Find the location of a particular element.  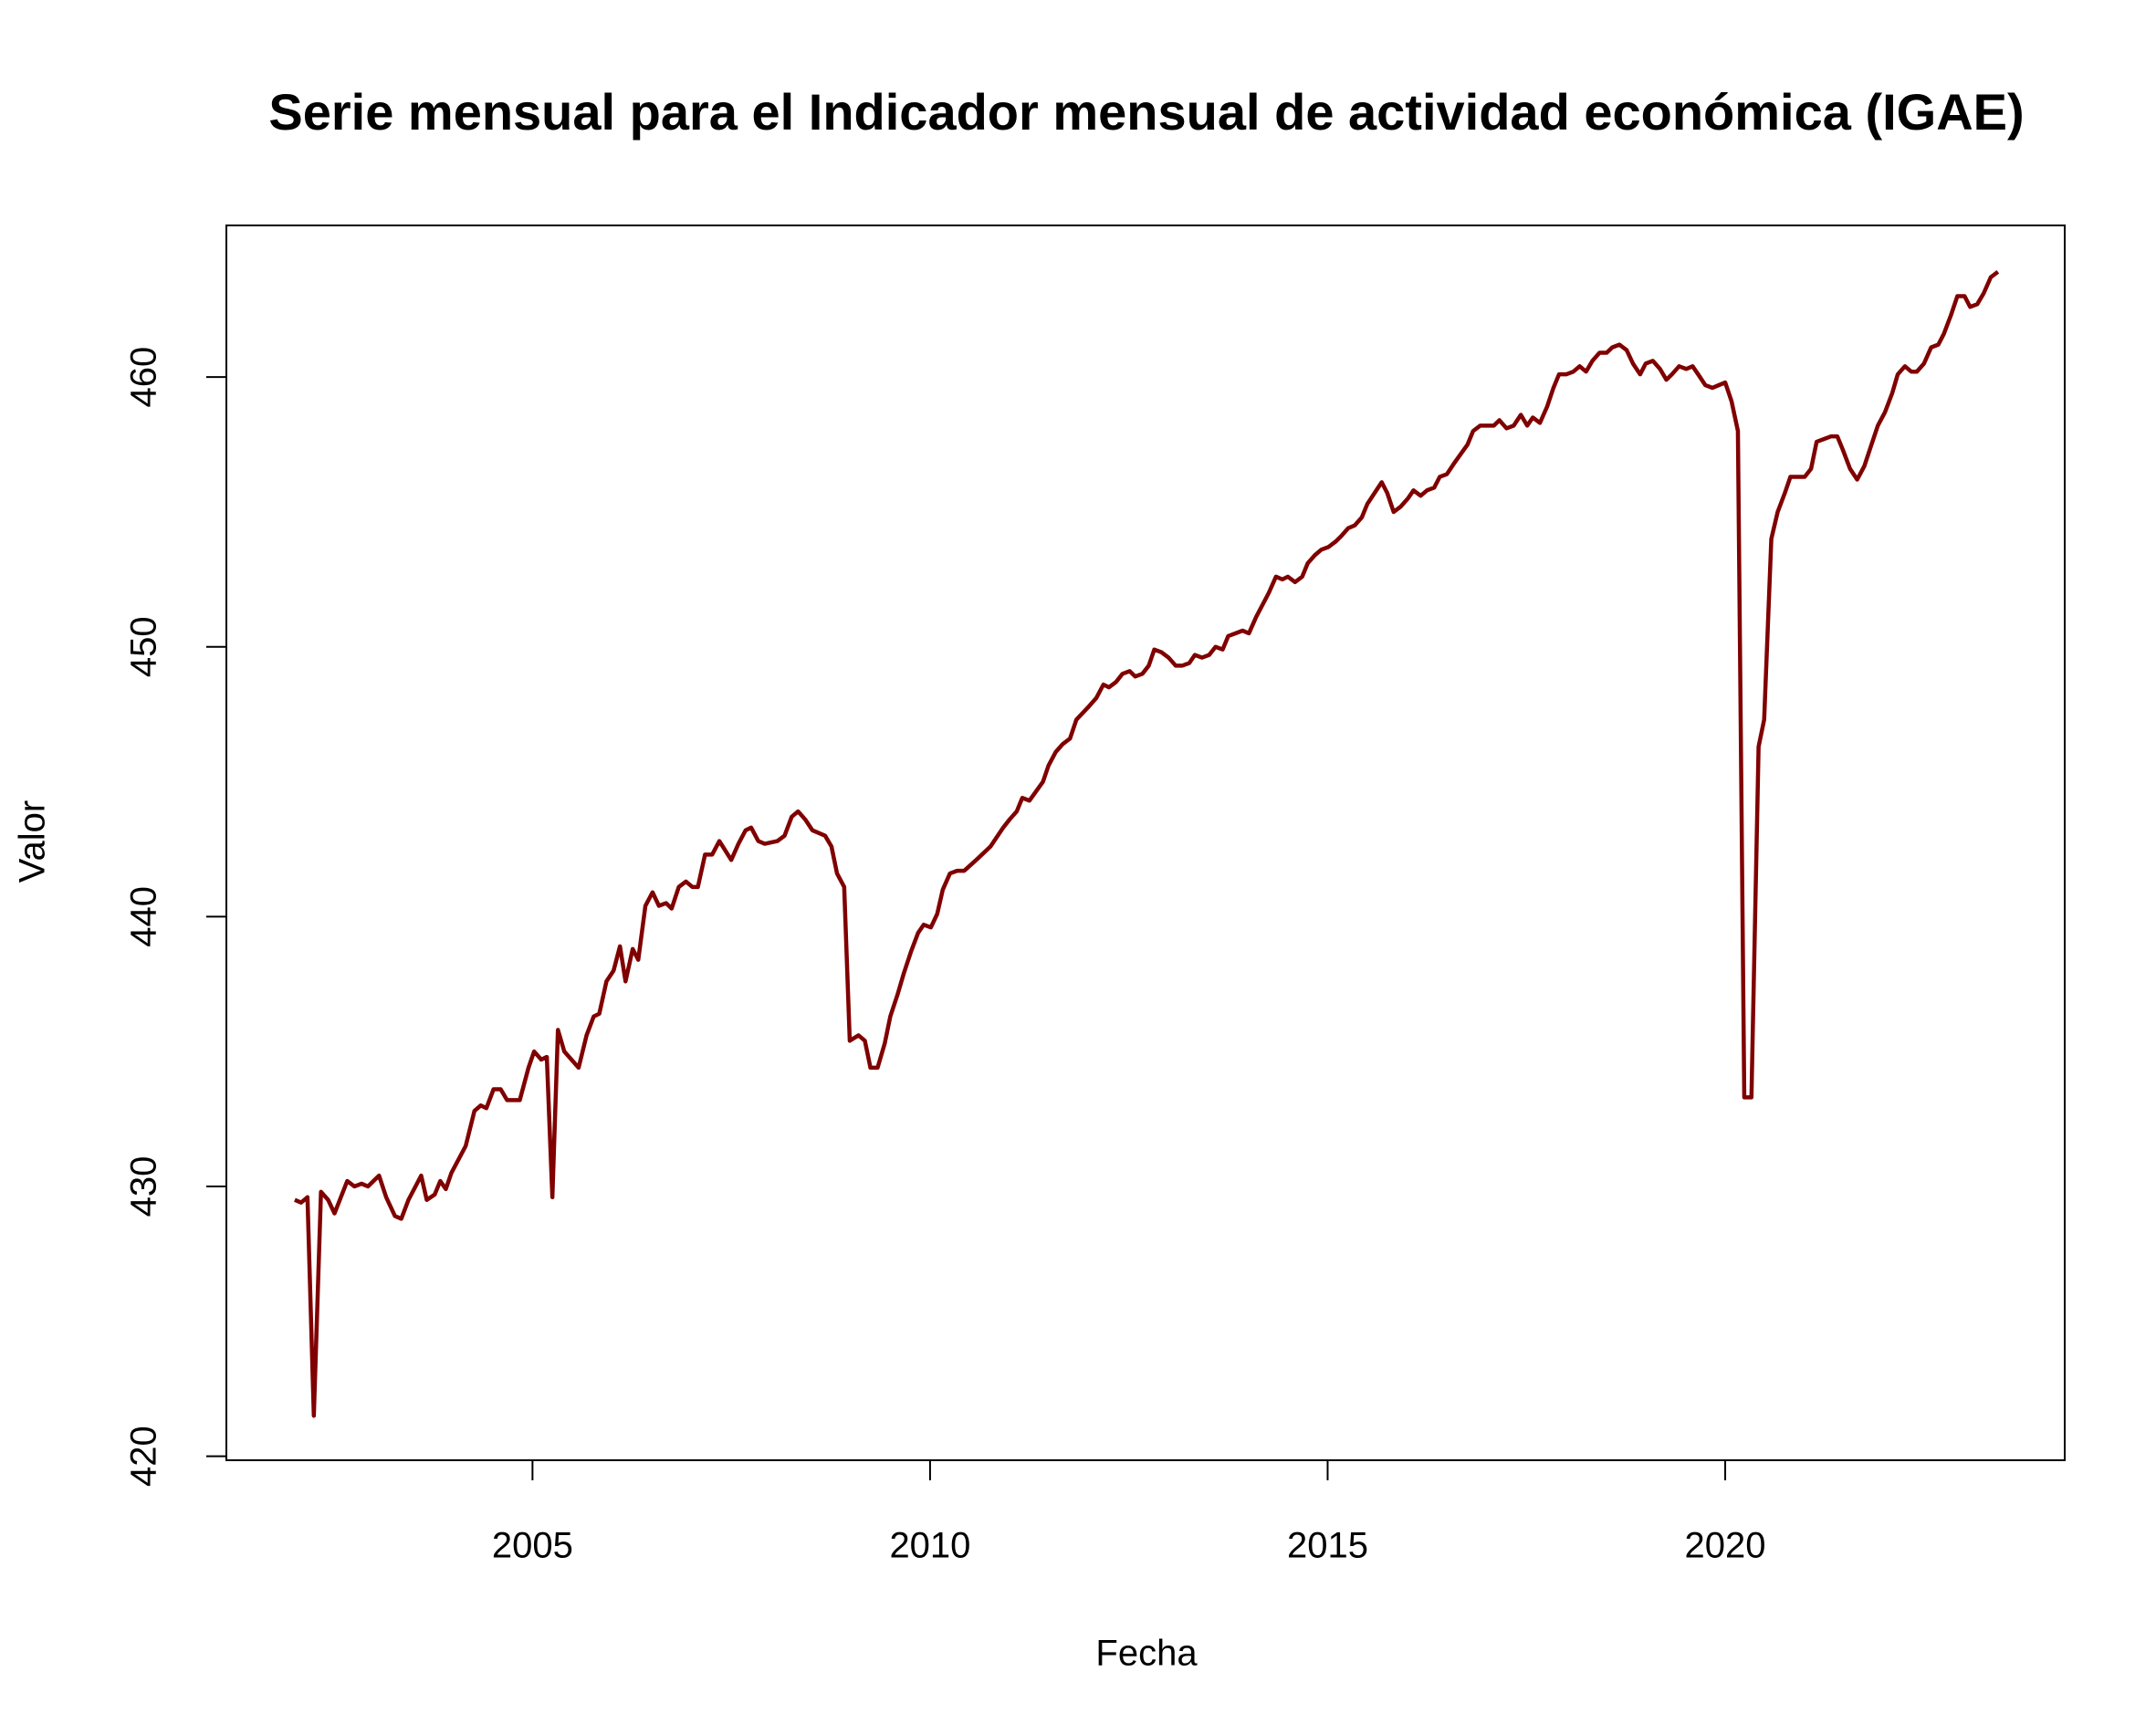

y-tick-label: 430 is located at coordinates (144, 1186).